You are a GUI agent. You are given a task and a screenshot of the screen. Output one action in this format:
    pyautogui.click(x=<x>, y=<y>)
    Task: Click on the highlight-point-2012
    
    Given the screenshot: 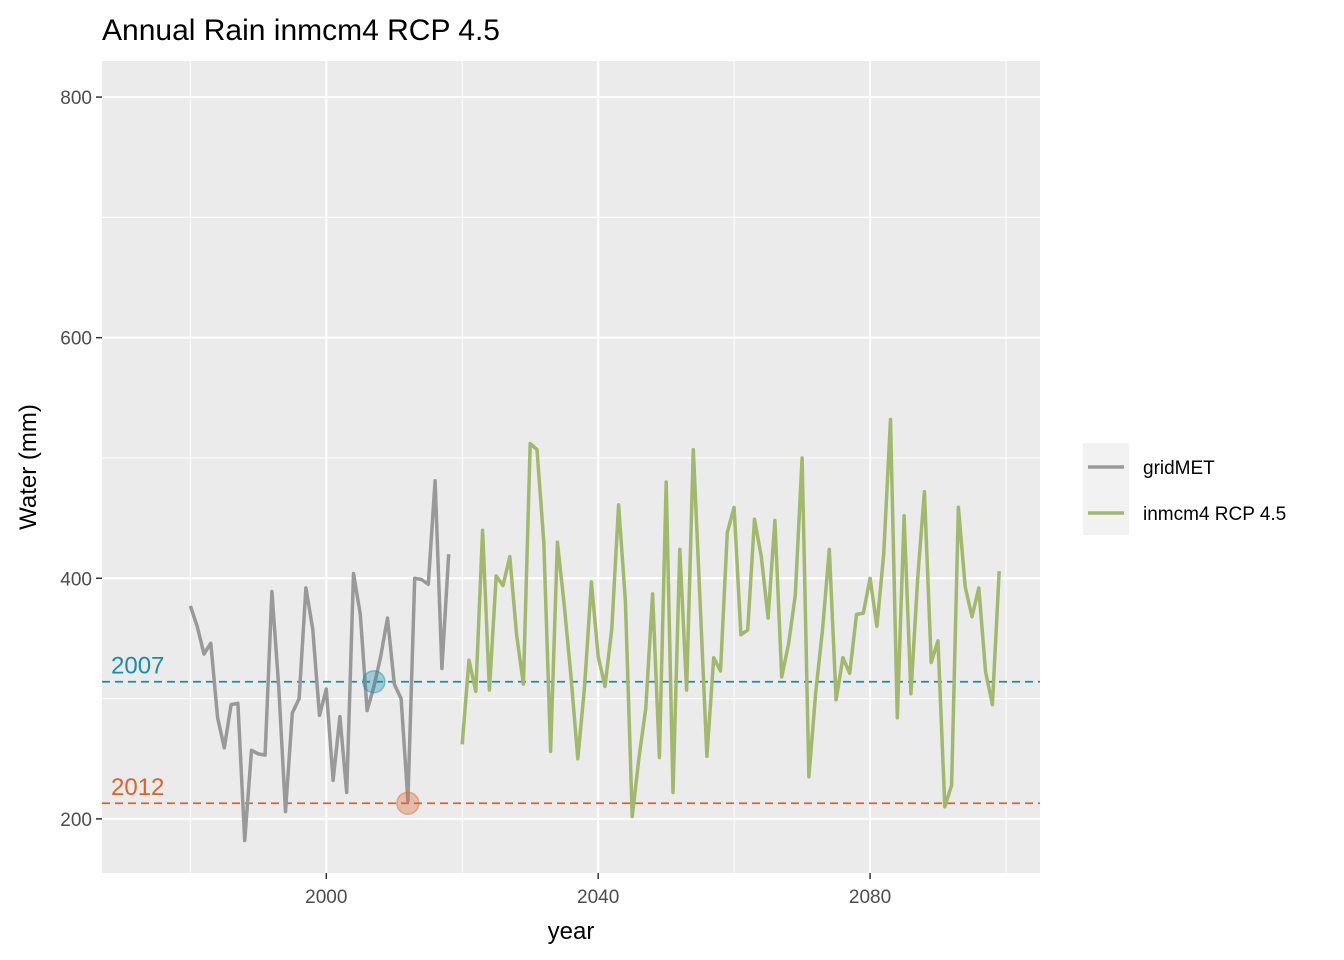 What is the action you would take?
    pyautogui.click(x=408, y=803)
    